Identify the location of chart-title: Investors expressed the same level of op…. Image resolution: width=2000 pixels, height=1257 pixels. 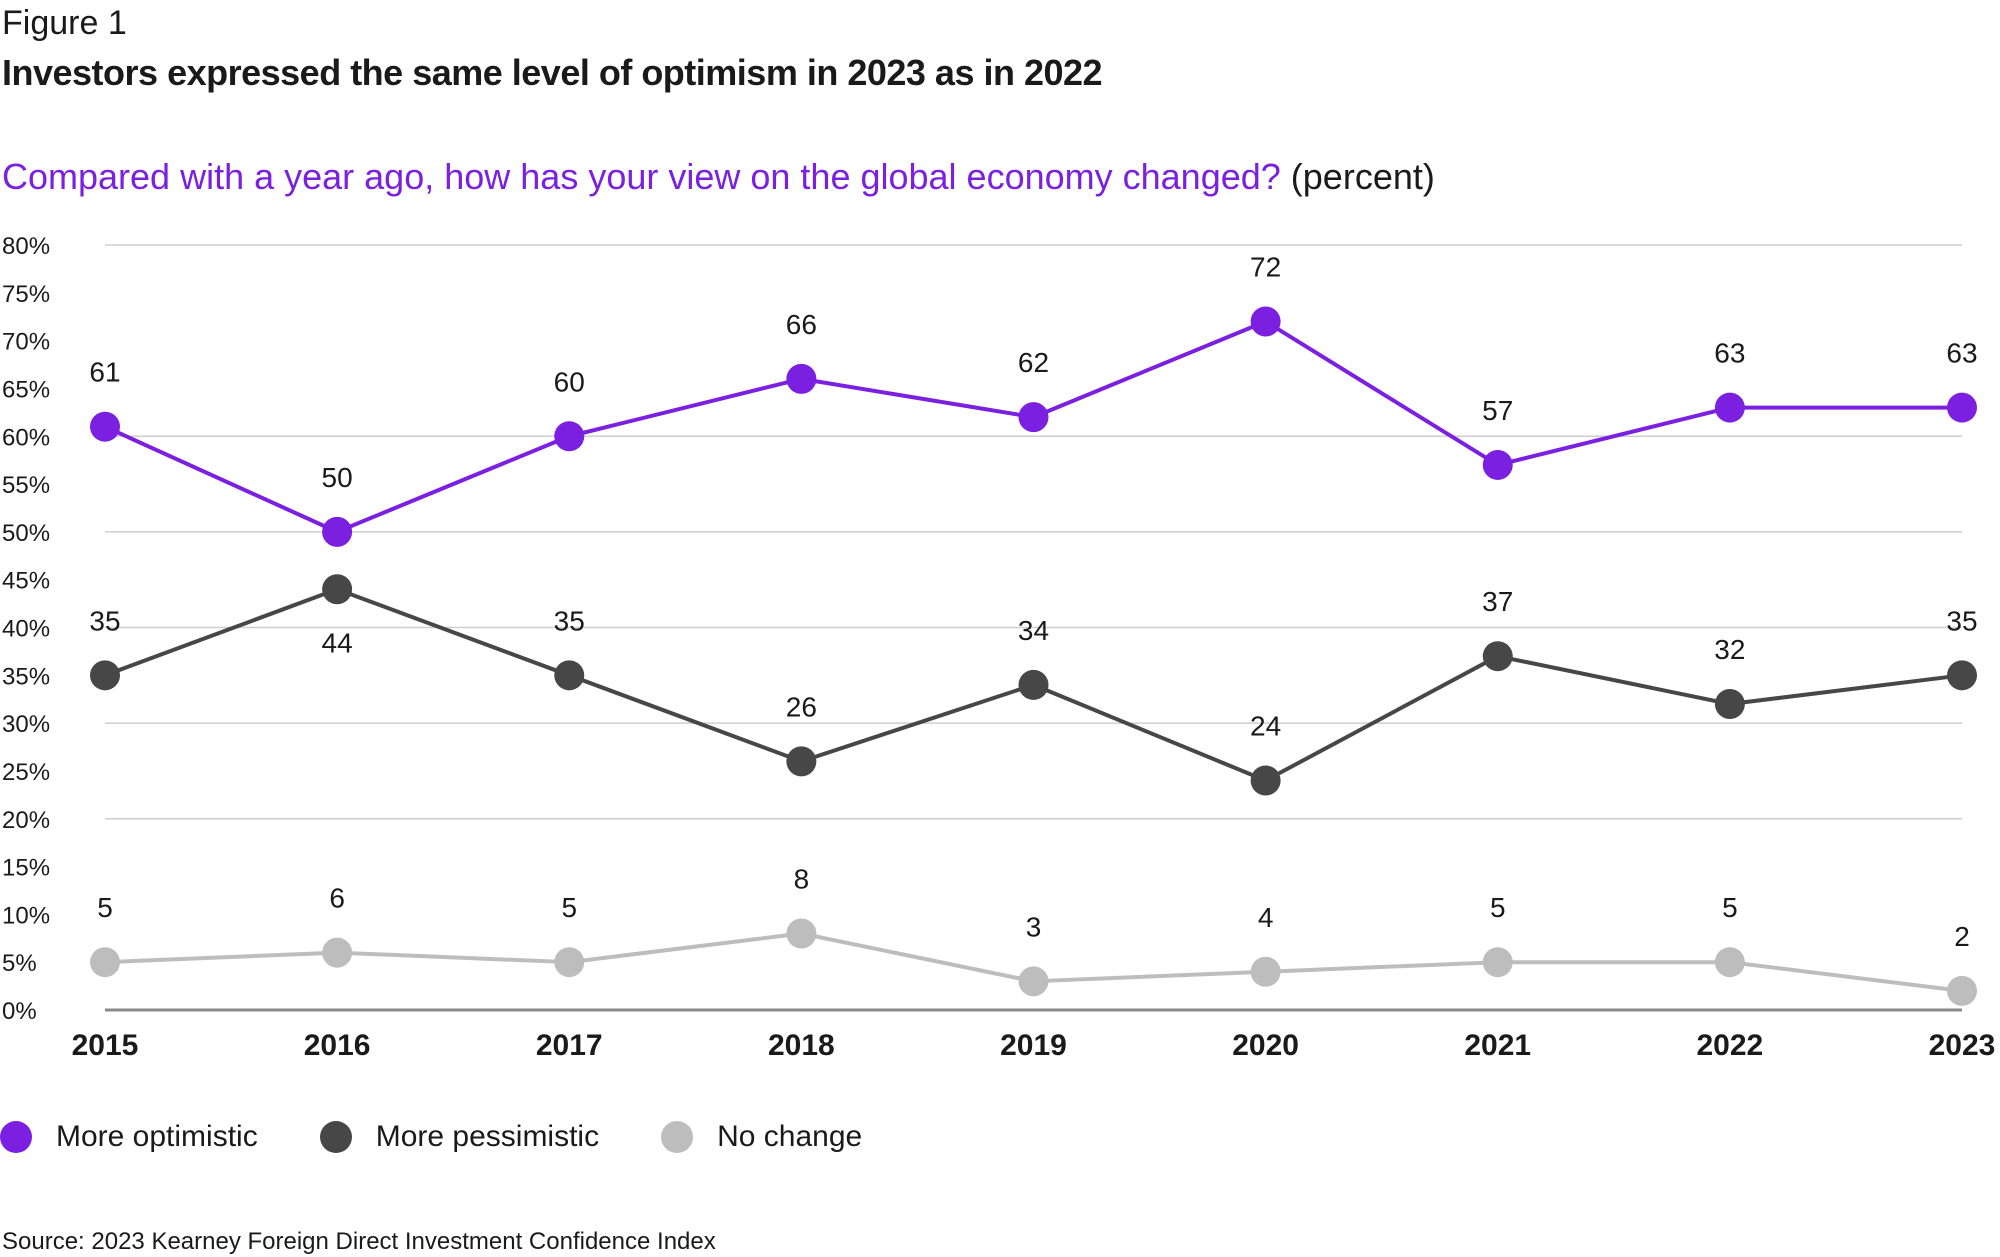
(552, 72).